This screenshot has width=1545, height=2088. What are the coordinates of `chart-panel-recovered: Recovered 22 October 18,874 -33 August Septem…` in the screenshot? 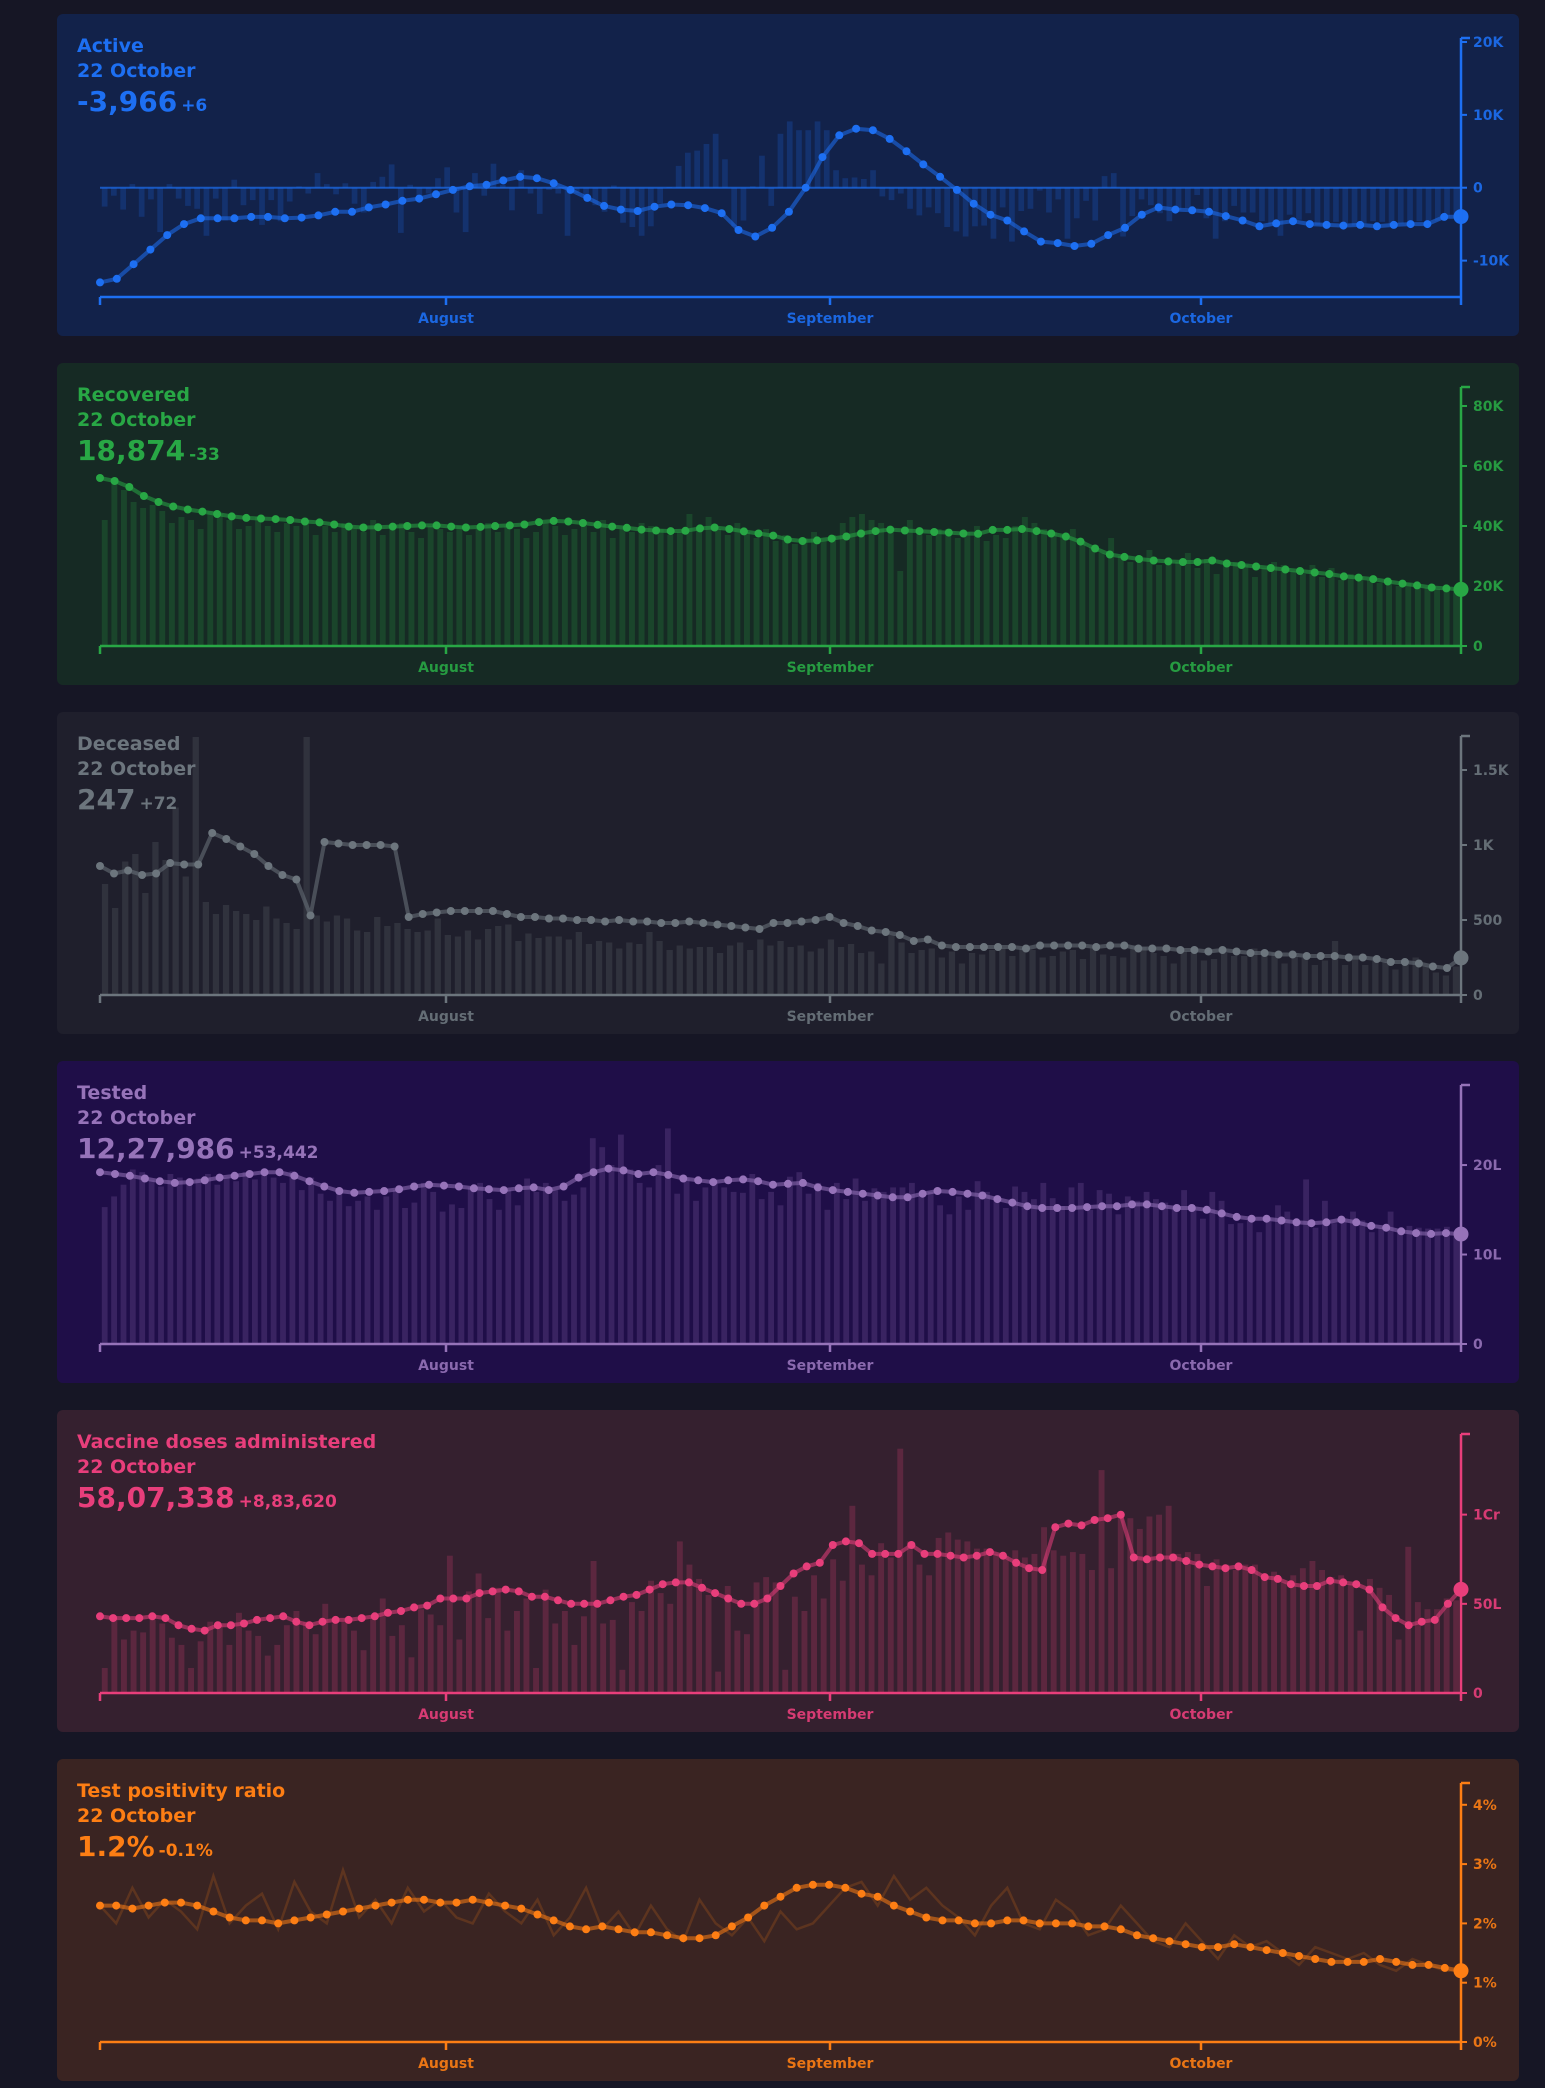 It's located at (788, 524).